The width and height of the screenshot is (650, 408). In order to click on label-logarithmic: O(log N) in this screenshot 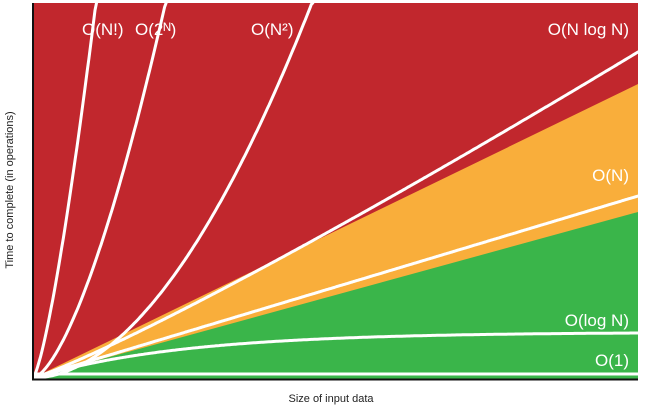, I will do `click(597, 320)`.